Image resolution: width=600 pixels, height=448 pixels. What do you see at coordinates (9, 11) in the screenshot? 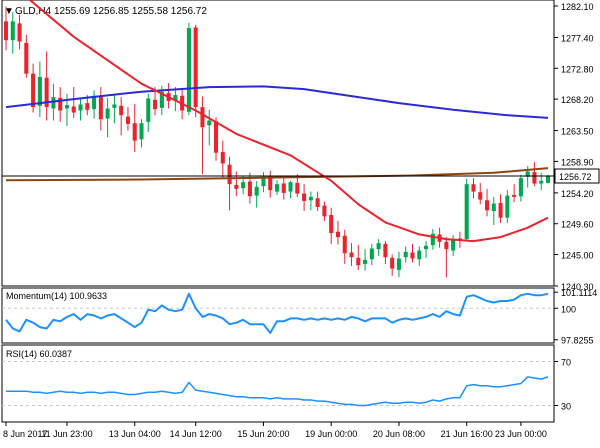
I see `triangle-down-icon: ▼` at bounding box center [9, 11].